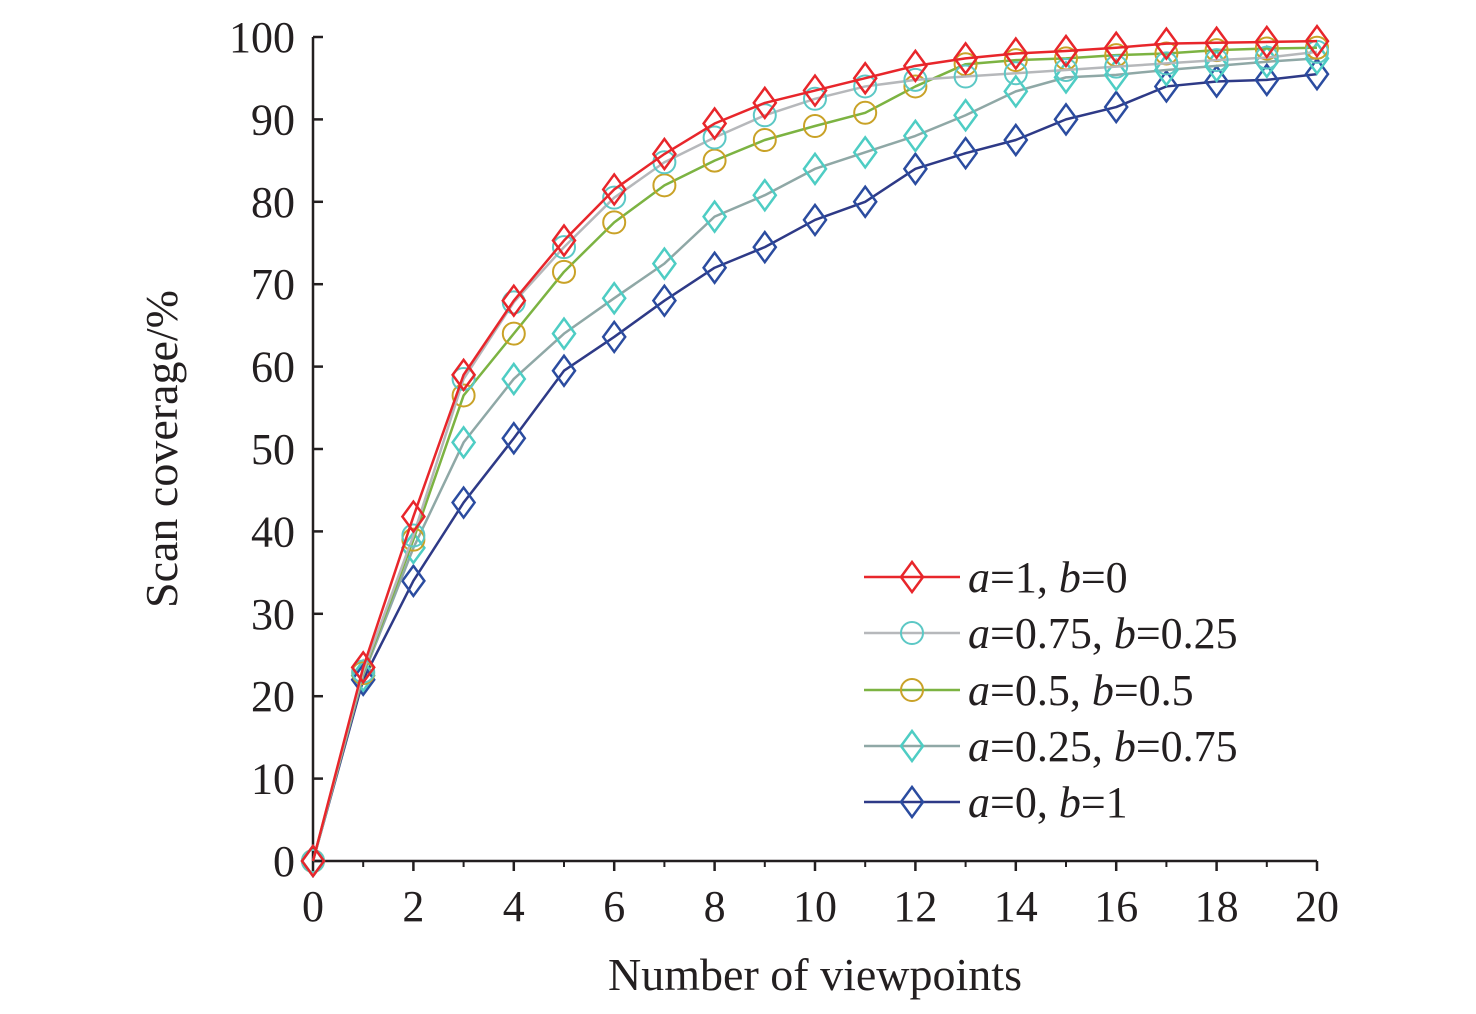 The height and width of the screenshot is (1014, 1476). I want to click on x-tick-label: 0, so click(313, 906).